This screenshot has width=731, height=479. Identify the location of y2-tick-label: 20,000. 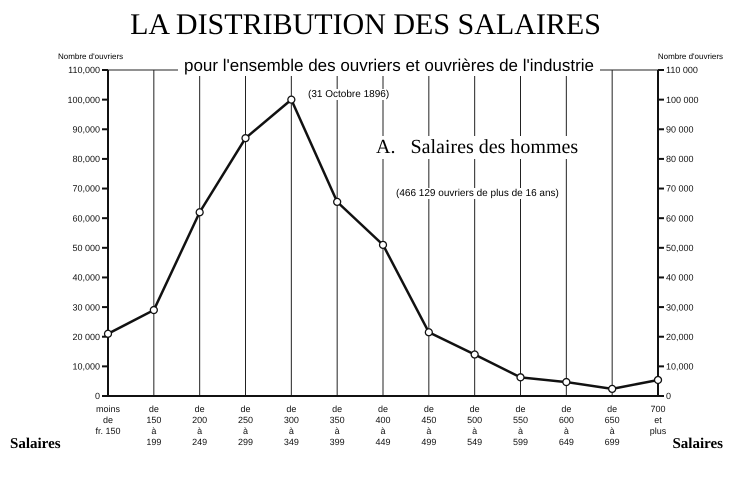
(680, 337).